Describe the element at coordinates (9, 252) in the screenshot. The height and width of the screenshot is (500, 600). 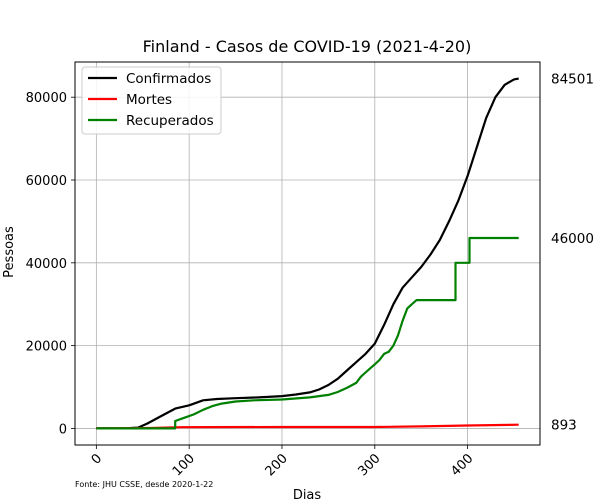
I see `y-axis-label: Pessoas` at that location.